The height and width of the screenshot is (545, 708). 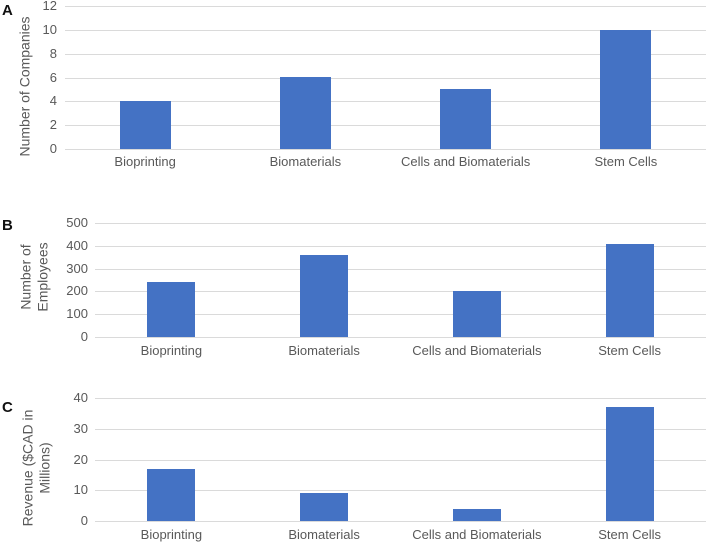 What do you see at coordinates (80, 459) in the screenshot?
I see `y-tick-label-20: 20` at bounding box center [80, 459].